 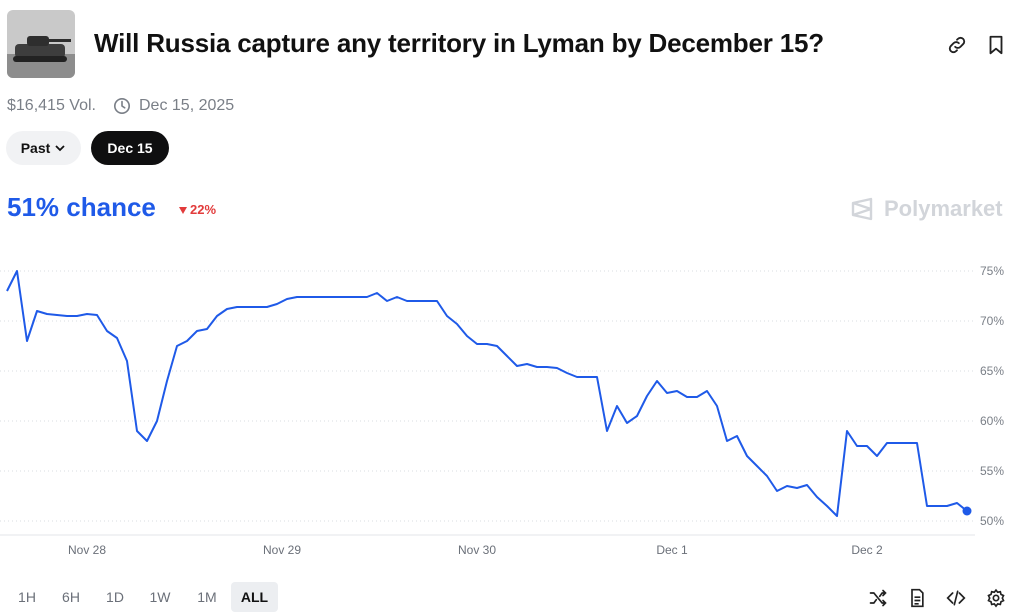 I want to click on range-button: 1D, so click(x=115, y=597).